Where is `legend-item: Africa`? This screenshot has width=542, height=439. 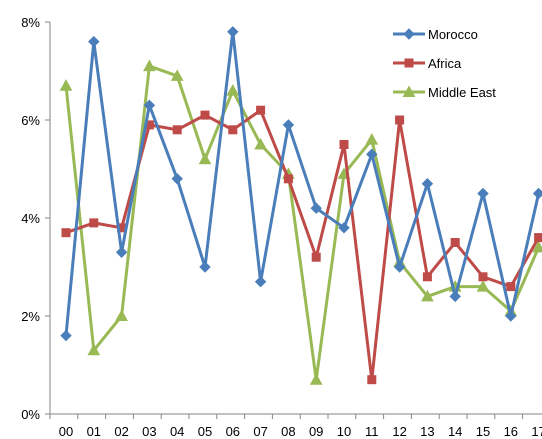
legend-item: Africa is located at coordinates (427, 63).